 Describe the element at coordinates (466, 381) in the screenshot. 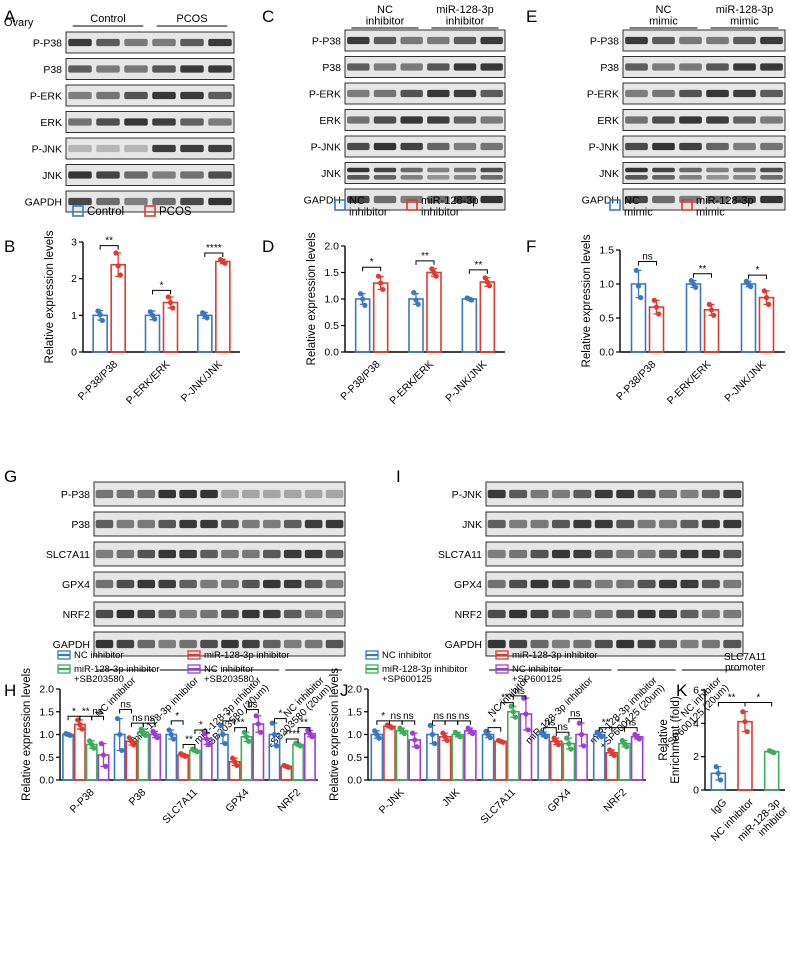

I see `x-tick-label: P-JNK/JNK` at that location.